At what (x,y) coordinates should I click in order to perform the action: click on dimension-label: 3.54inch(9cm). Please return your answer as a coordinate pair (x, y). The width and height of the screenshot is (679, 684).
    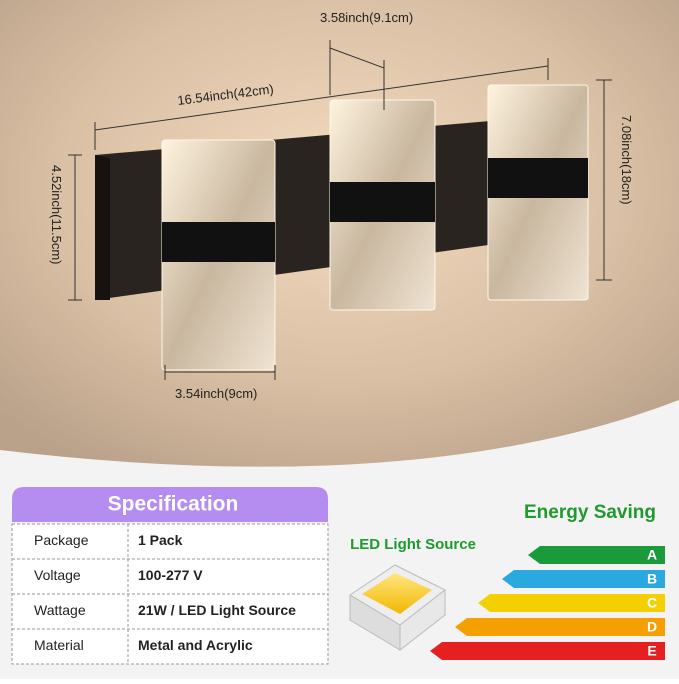
    Looking at the image, I should click on (216, 393).